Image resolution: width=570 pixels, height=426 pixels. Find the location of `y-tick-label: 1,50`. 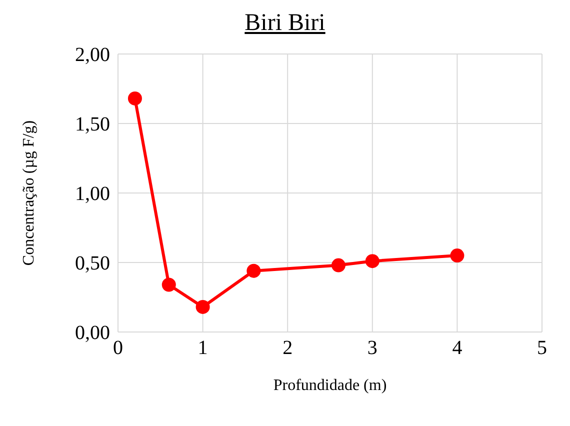

y-tick-label: 1,50 is located at coordinates (92, 125).